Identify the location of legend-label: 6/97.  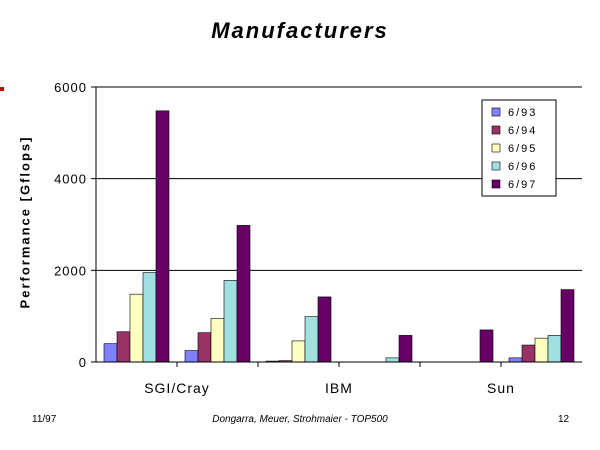
(522, 185).